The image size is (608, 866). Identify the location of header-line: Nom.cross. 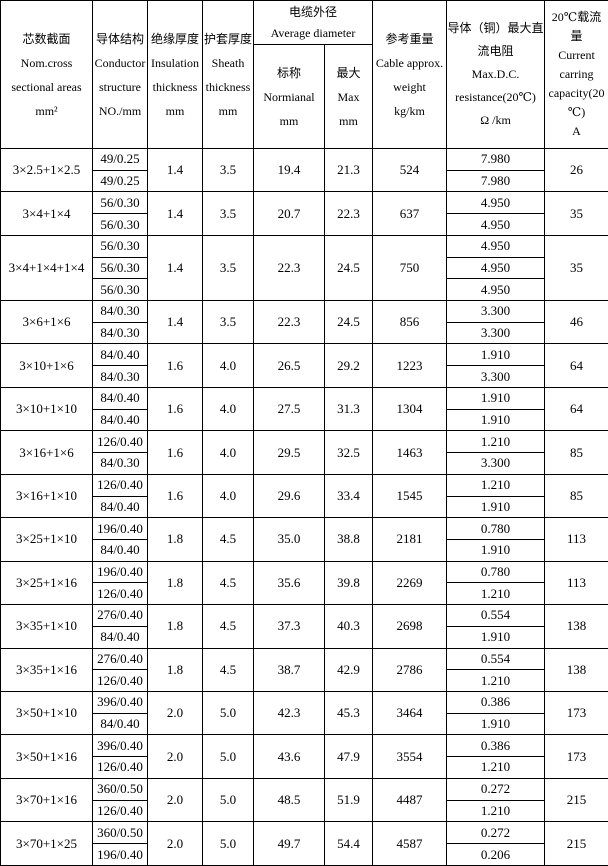
(46, 62).